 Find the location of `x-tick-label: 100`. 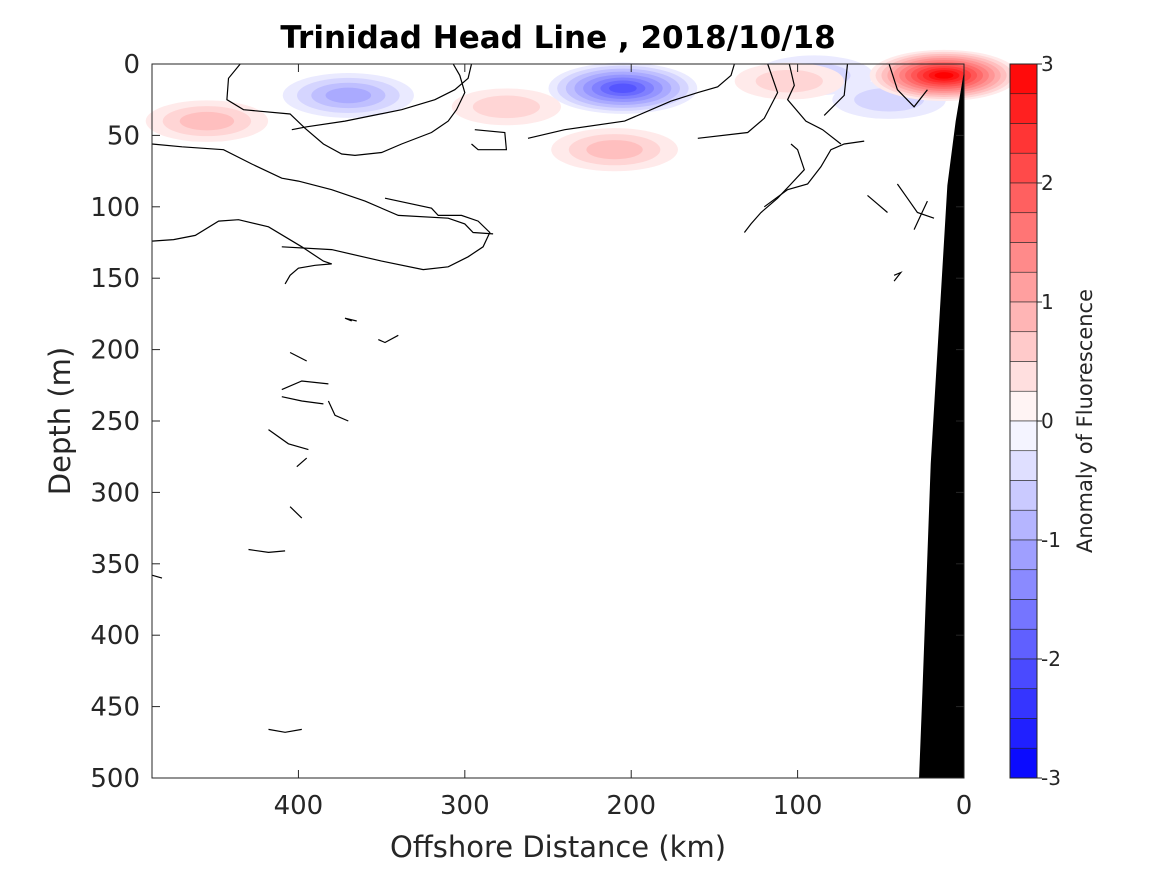

x-tick-label: 100 is located at coordinates (798, 806).